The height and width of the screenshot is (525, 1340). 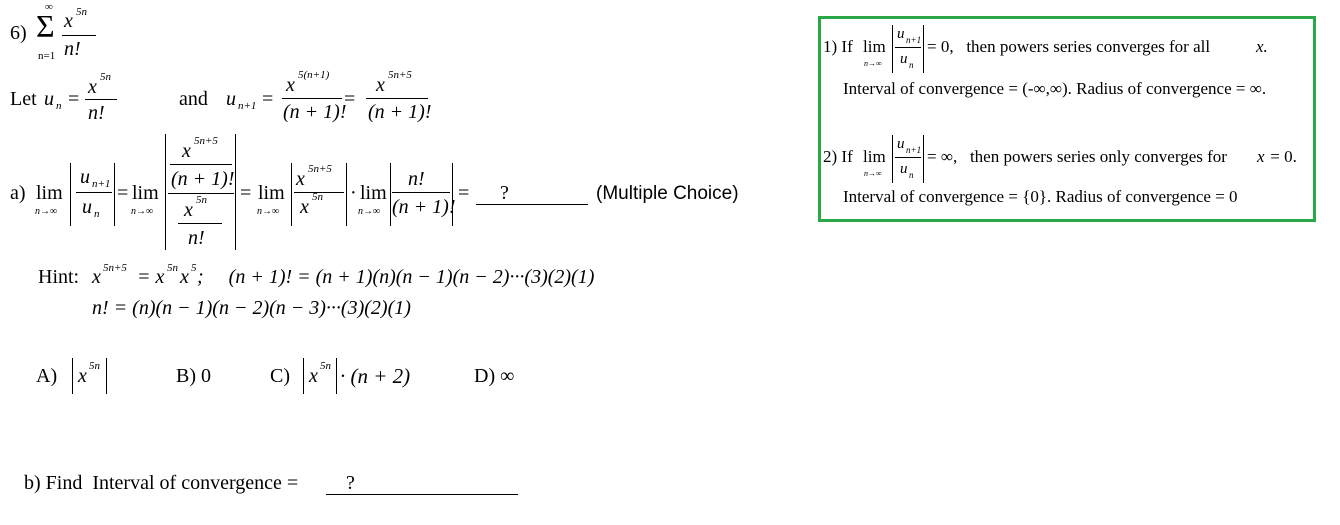 What do you see at coordinates (892, 49) in the screenshot?
I see `rule1-abs-left` at bounding box center [892, 49].